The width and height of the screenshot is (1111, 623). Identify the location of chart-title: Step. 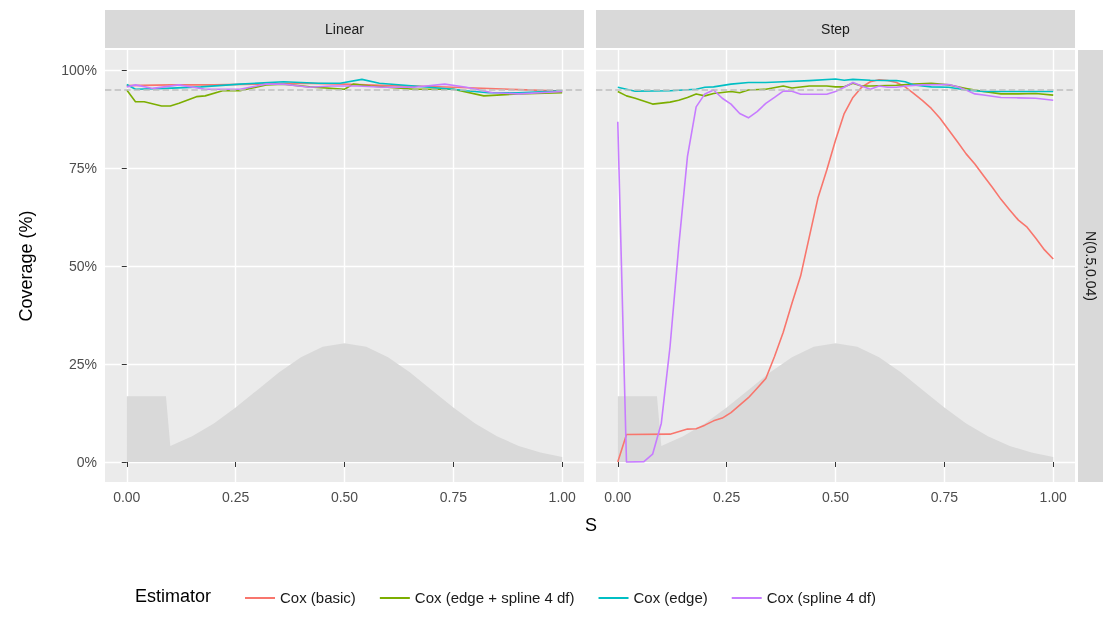
(835, 29).